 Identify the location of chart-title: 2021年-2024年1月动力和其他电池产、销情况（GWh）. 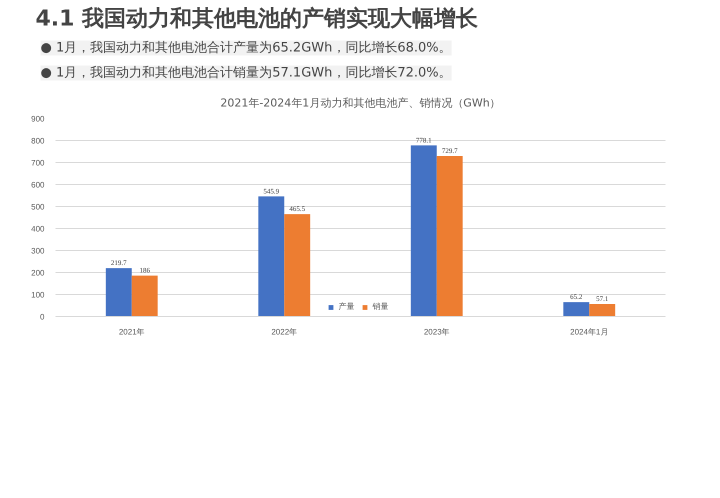
(360, 103).